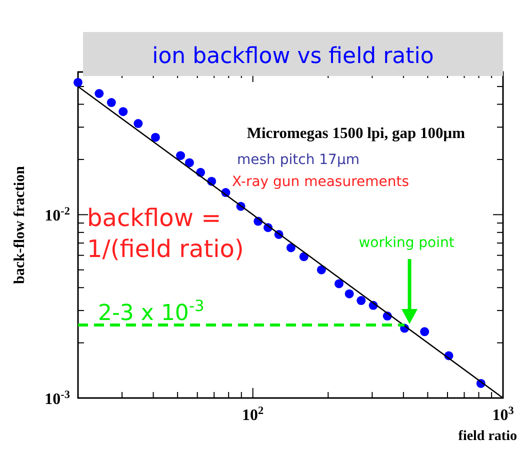 Image resolution: width=521 pixels, height=454 pixels. Describe the element at coordinates (57, 215) in the screenshot. I see `y-tick-label: 10$^{-2}$` at that location.